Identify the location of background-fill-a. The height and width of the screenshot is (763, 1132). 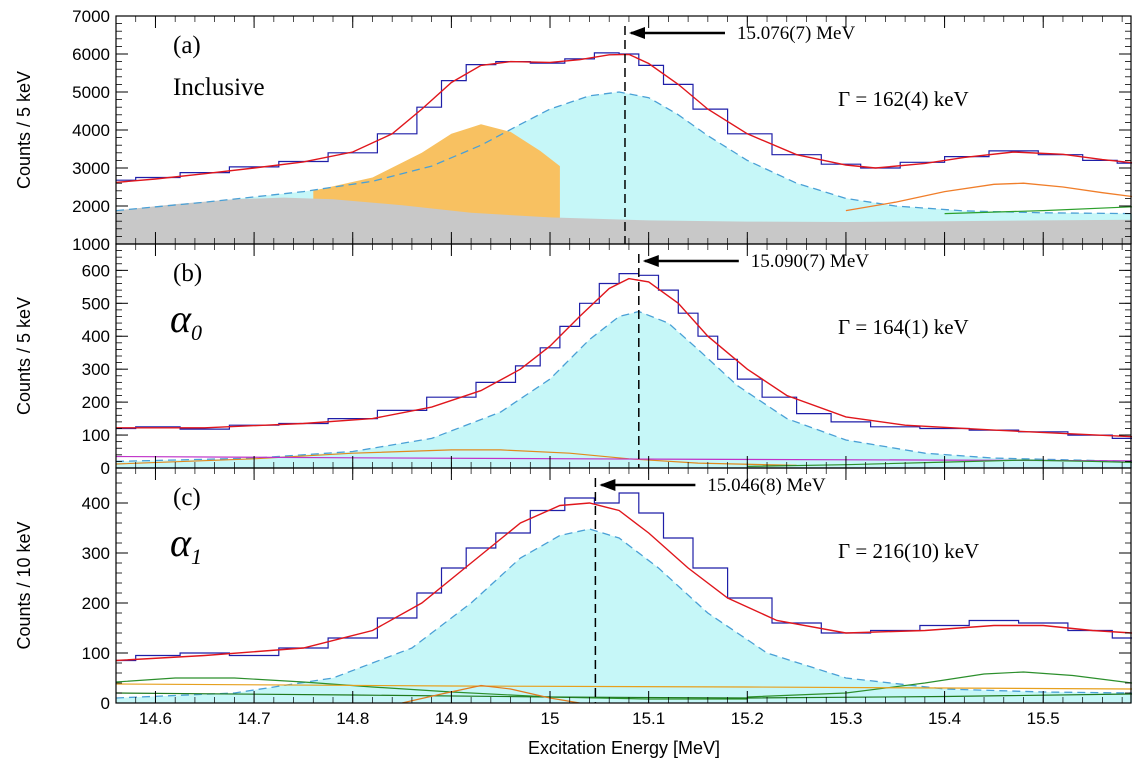
(624, 220).